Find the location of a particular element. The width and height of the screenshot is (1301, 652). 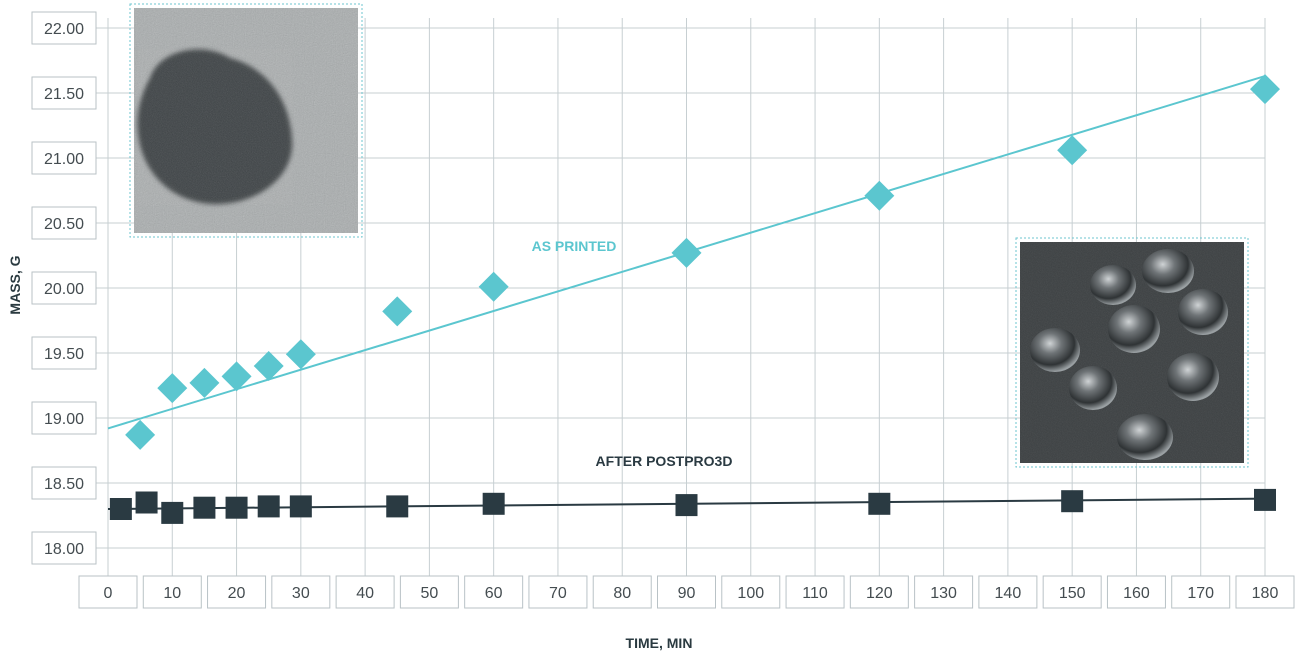

x-tick-label: 110 is located at coordinates (815, 593).